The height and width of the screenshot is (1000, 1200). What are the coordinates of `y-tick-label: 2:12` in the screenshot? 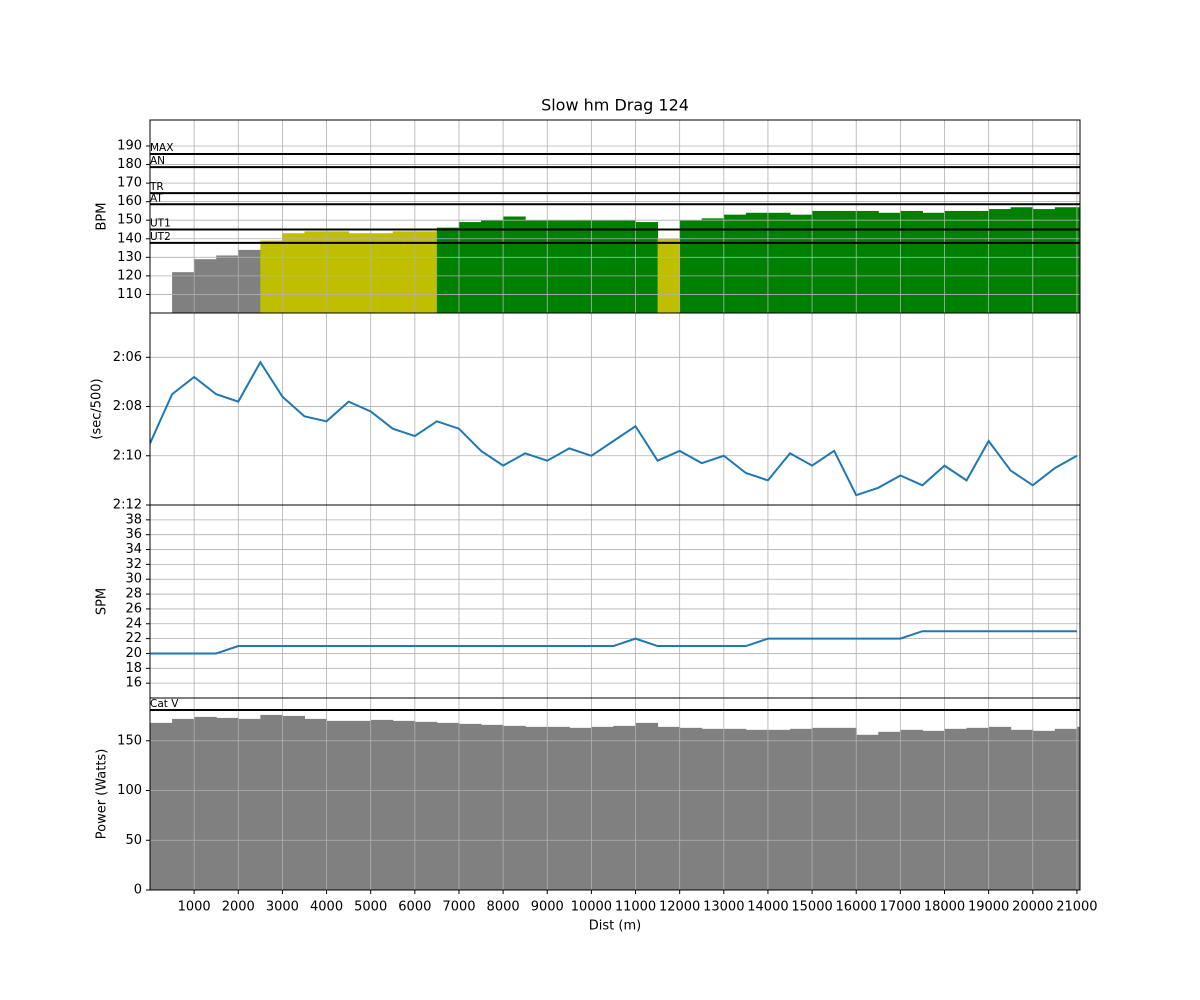 It's located at (127, 505).